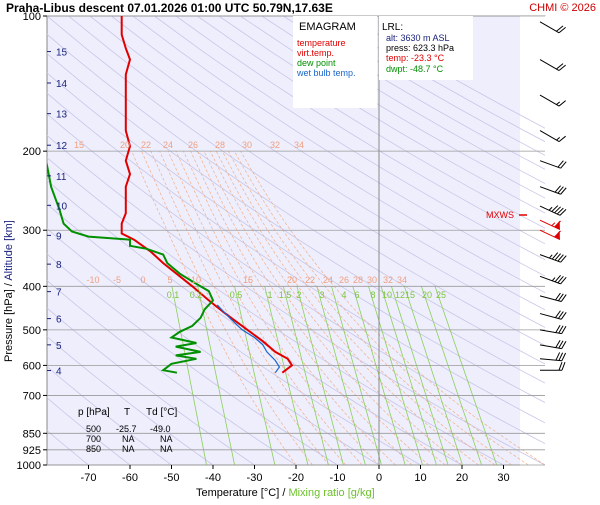  I want to click on y-tick-label: 700, so click(32, 396).